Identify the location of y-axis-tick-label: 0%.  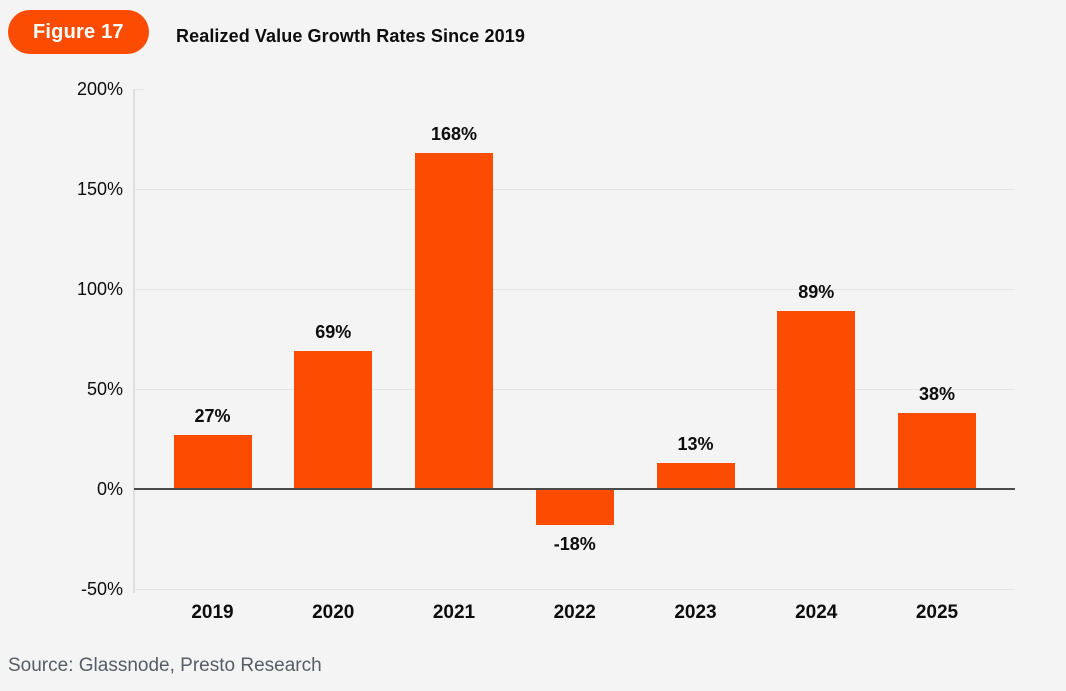
(109, 489).